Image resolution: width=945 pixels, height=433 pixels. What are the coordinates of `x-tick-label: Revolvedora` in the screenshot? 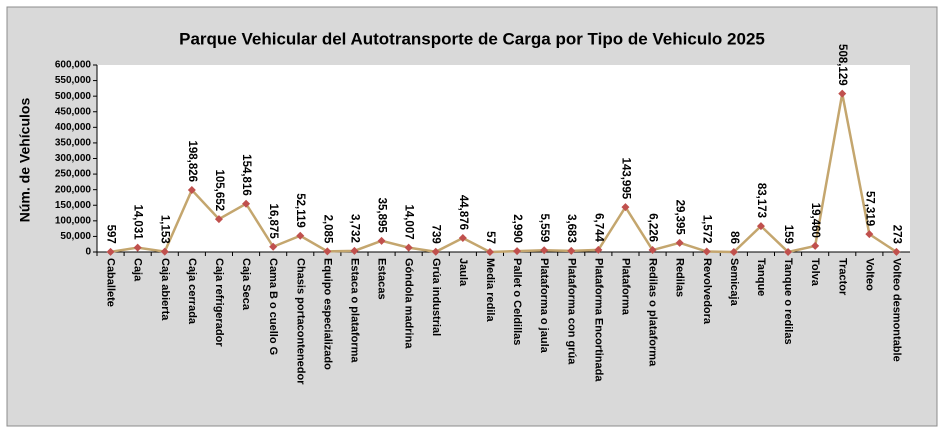 It's located at (707, 291).